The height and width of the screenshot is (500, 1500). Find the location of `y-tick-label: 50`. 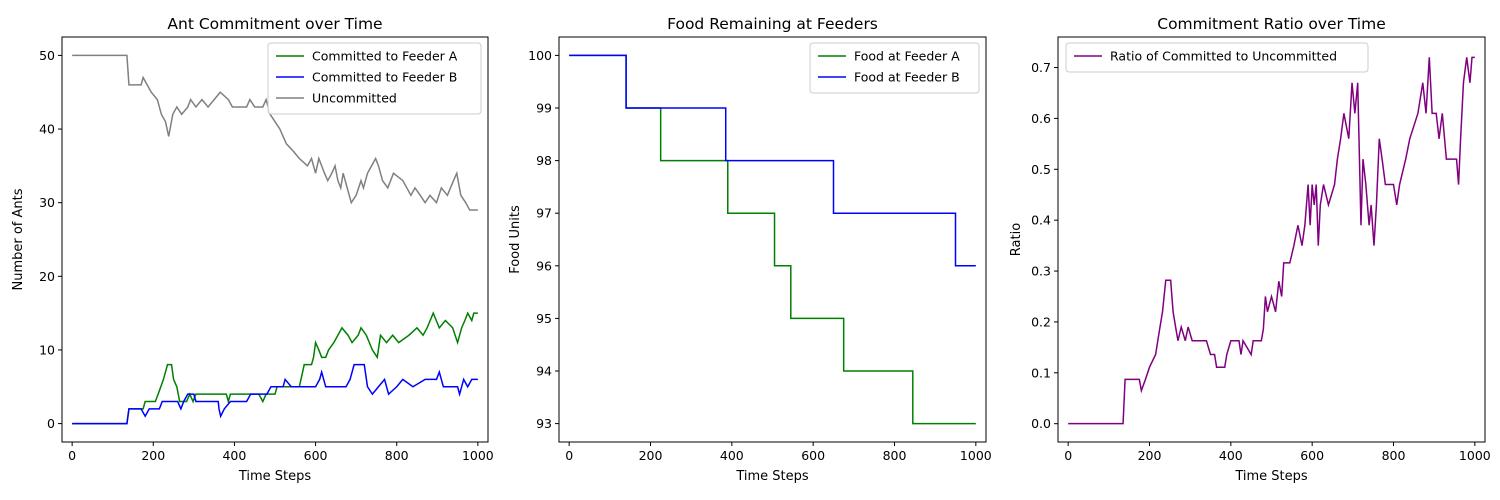

y-tick-label: 50 is located at coordinates (47, 55).